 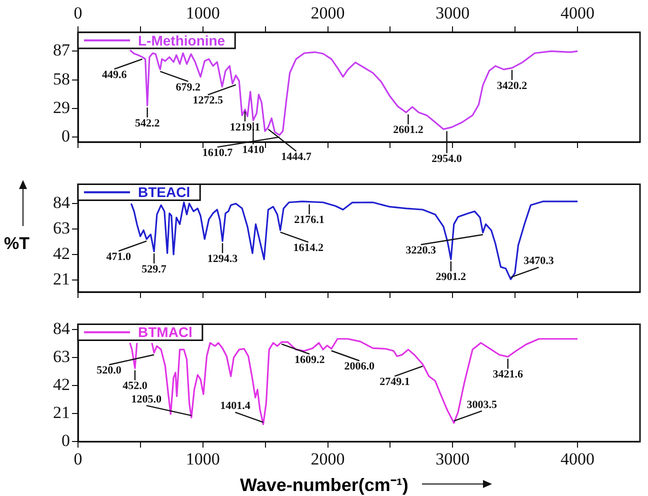 I want to click on x-tick-label: 3000, so click(x=453, y=458).